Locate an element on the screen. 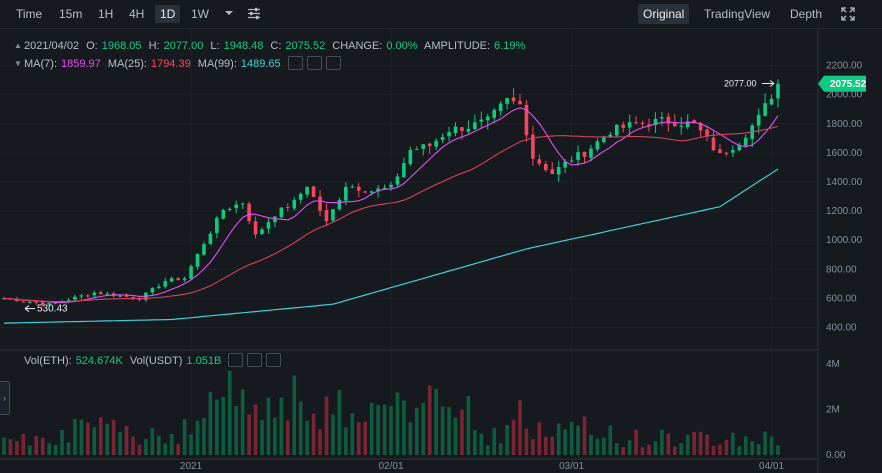  collapse-caret-icon: ▼ is located at coordinates (18, 63).